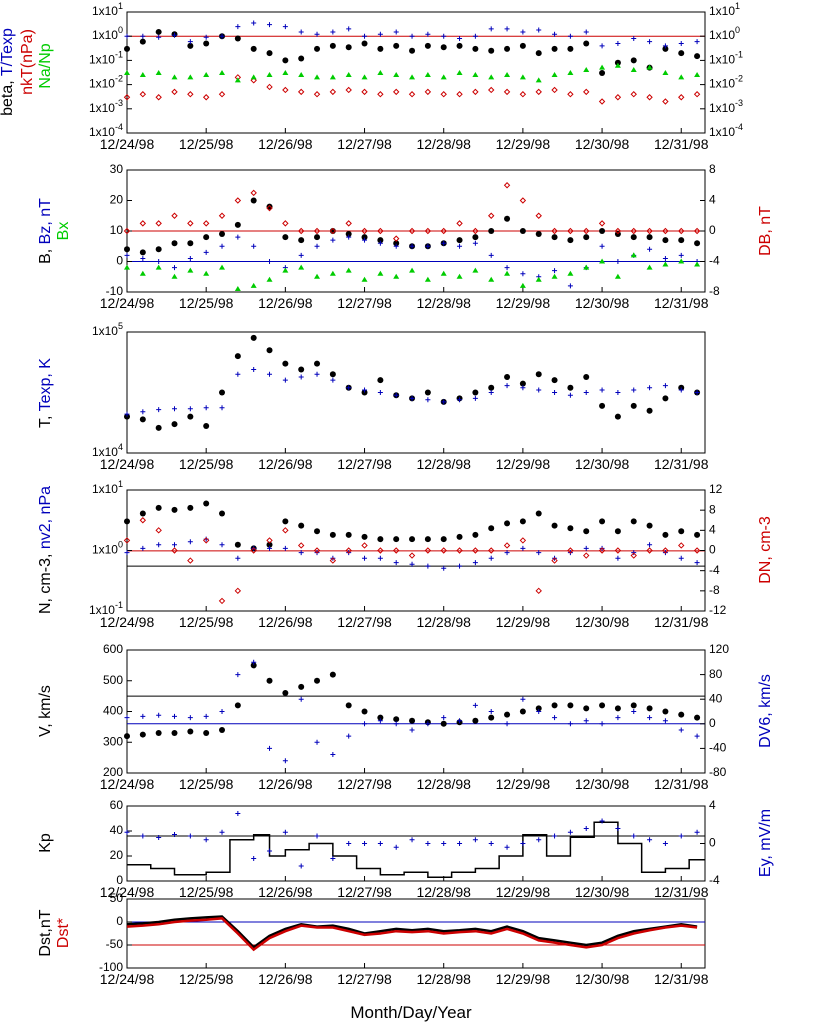 The width and height of the screenshot is (835, 1024). Describe the element at coordinates (113, 772) in the screenshot. I see `y-tick-label: 200` at that location.